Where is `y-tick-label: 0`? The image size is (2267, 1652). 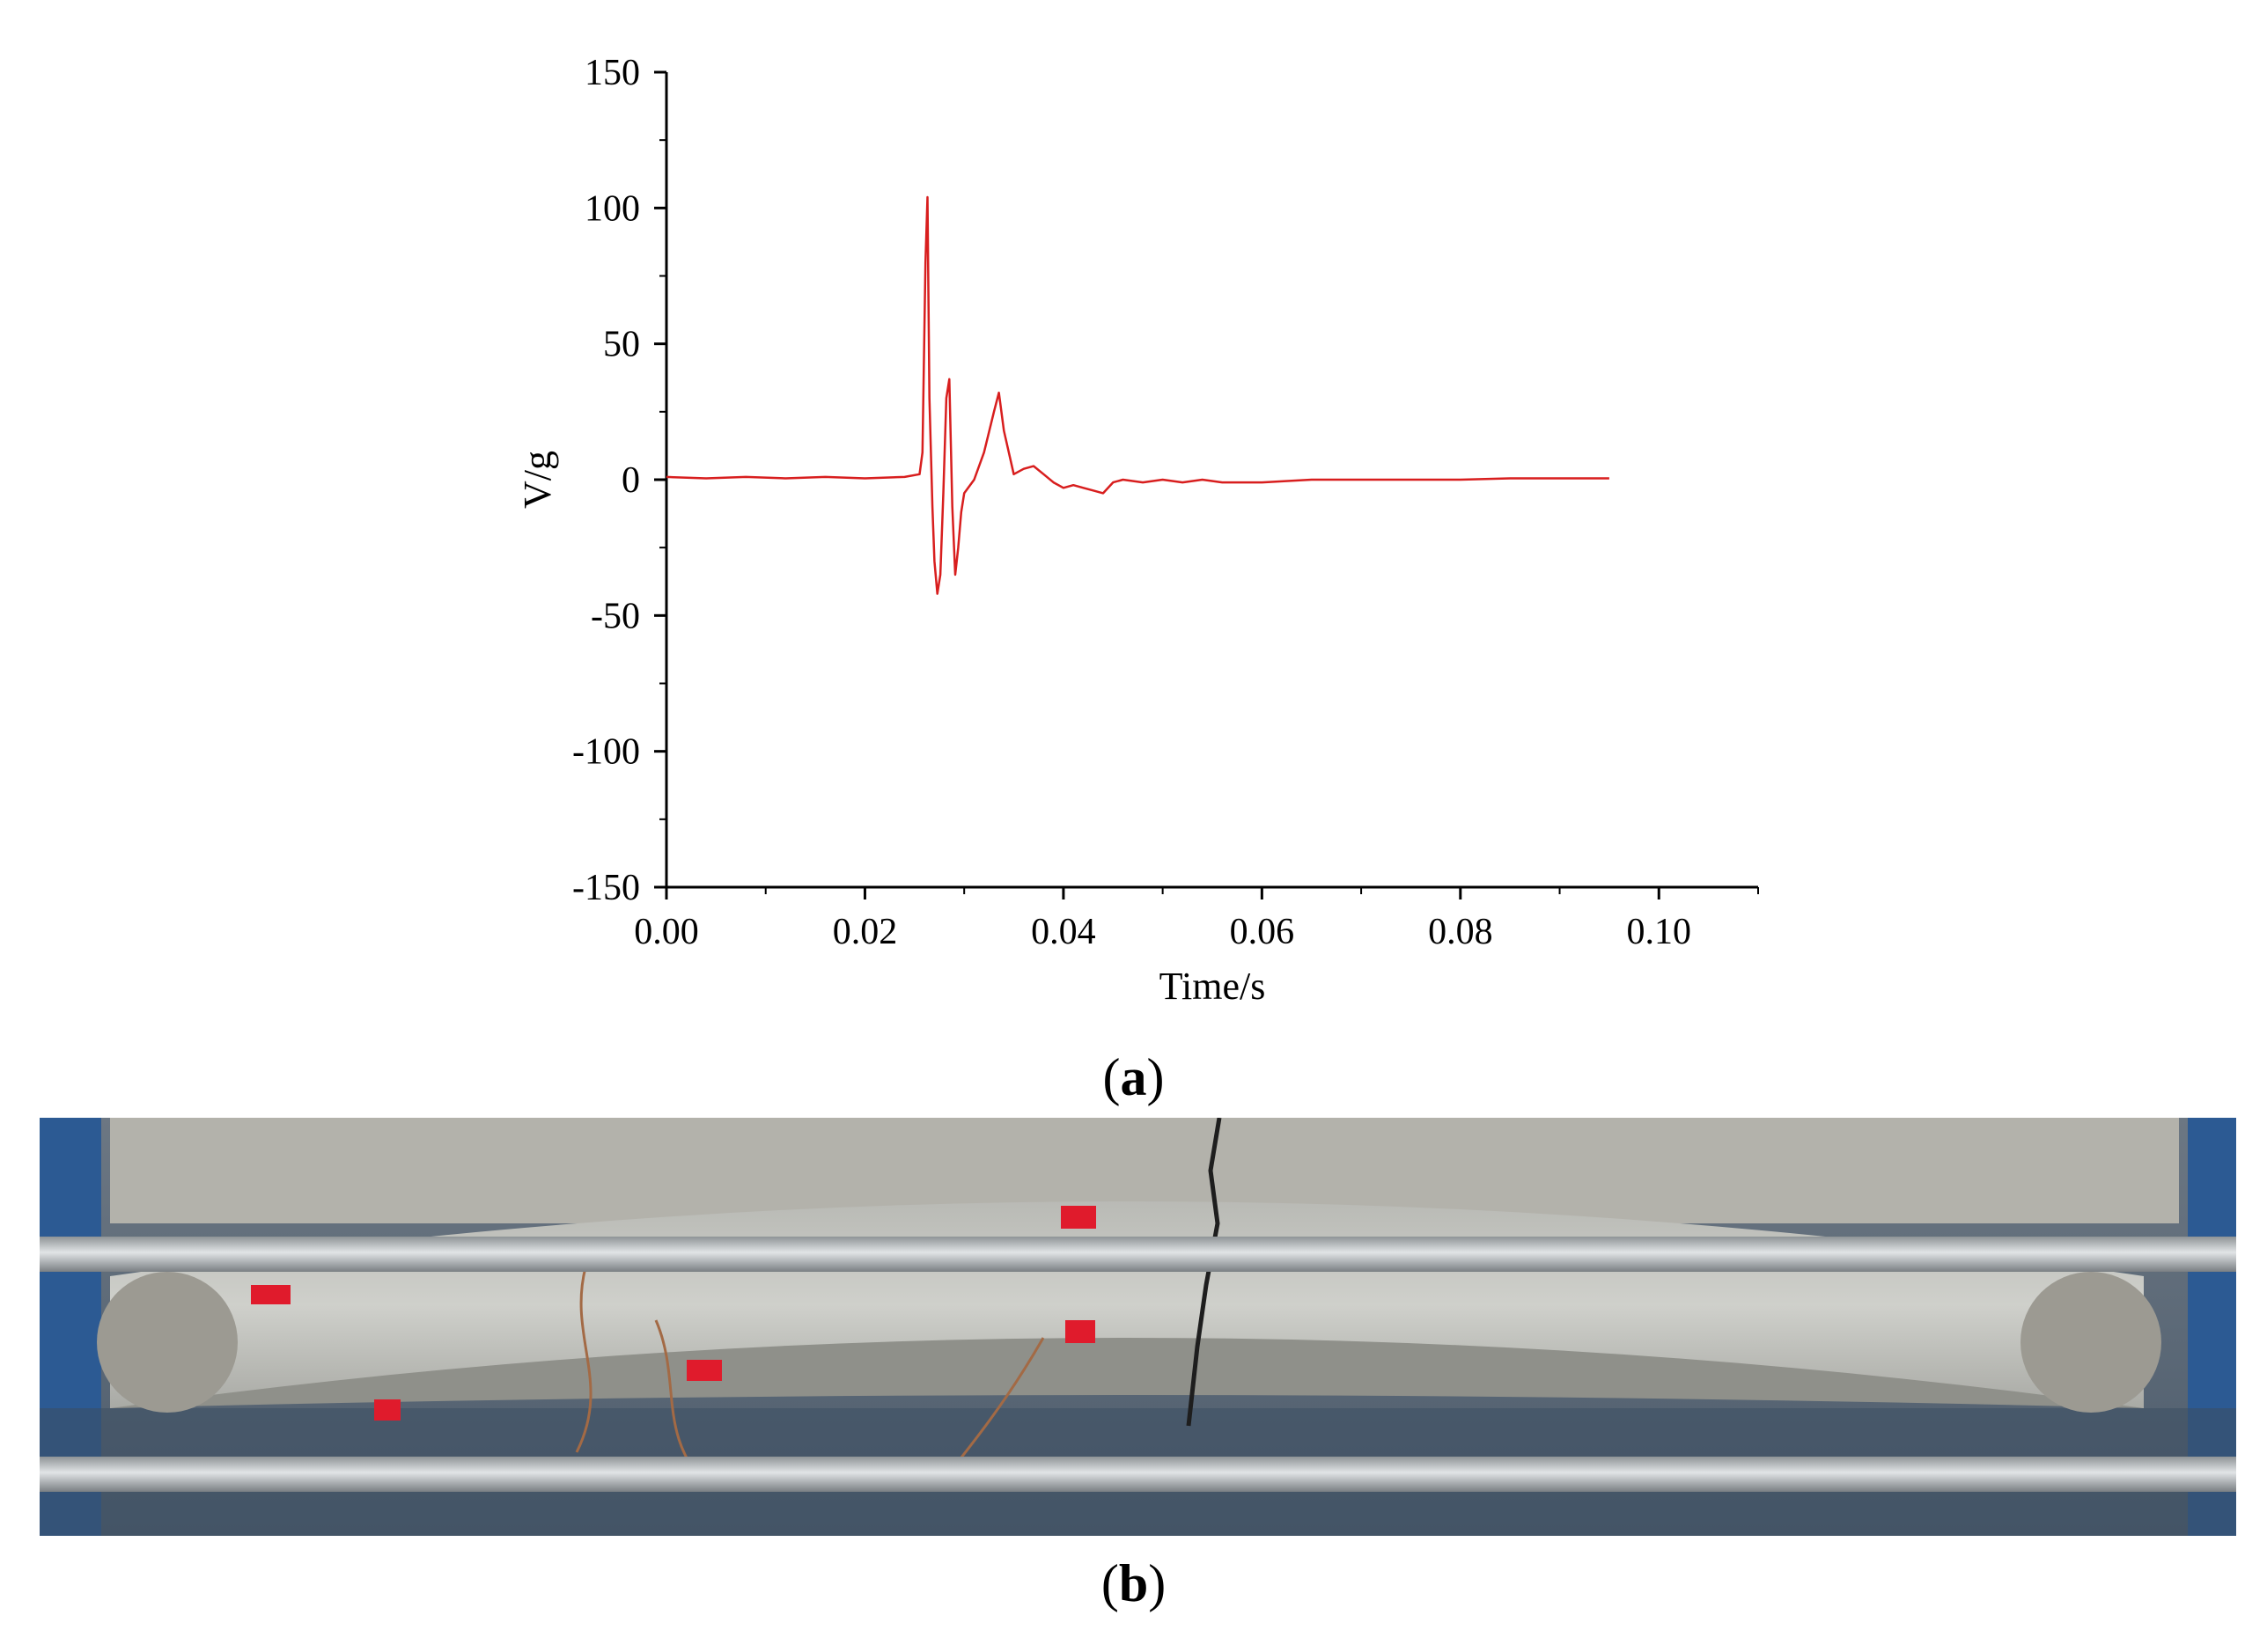 y-tick-label: 0 is located at coordinates (631, 480).